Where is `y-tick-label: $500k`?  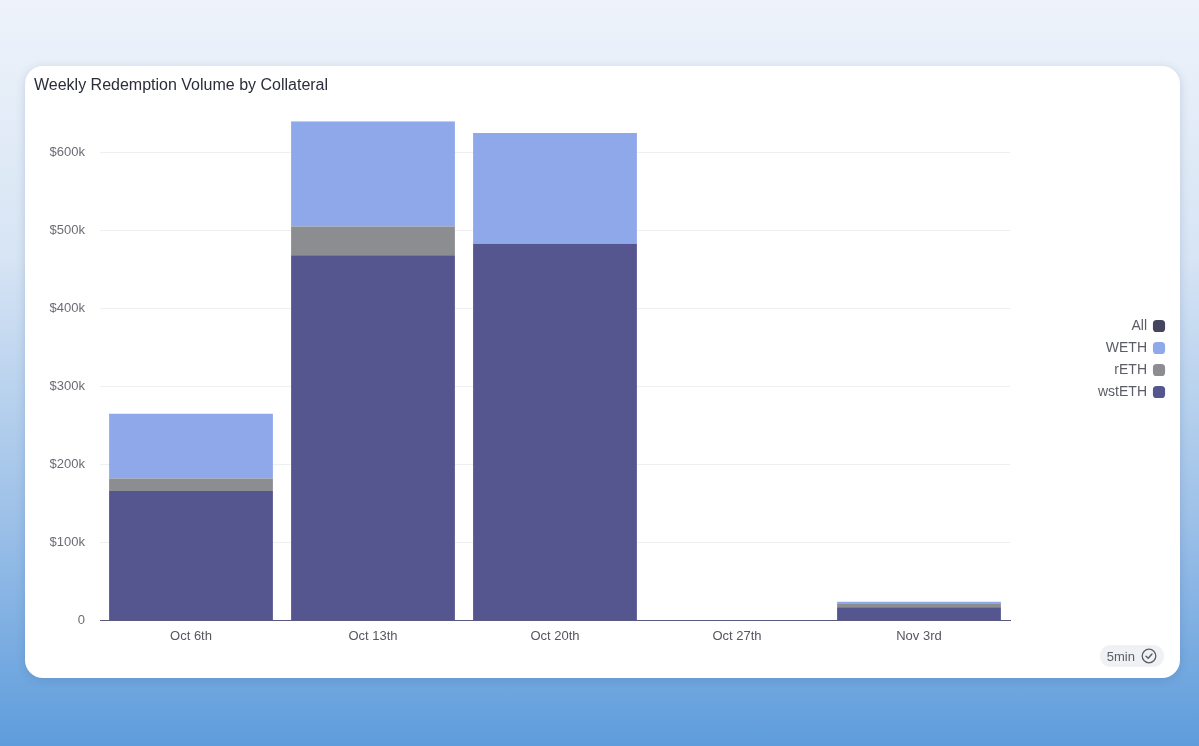 y-tick-label: $500k is located at coordinates (67, 229).